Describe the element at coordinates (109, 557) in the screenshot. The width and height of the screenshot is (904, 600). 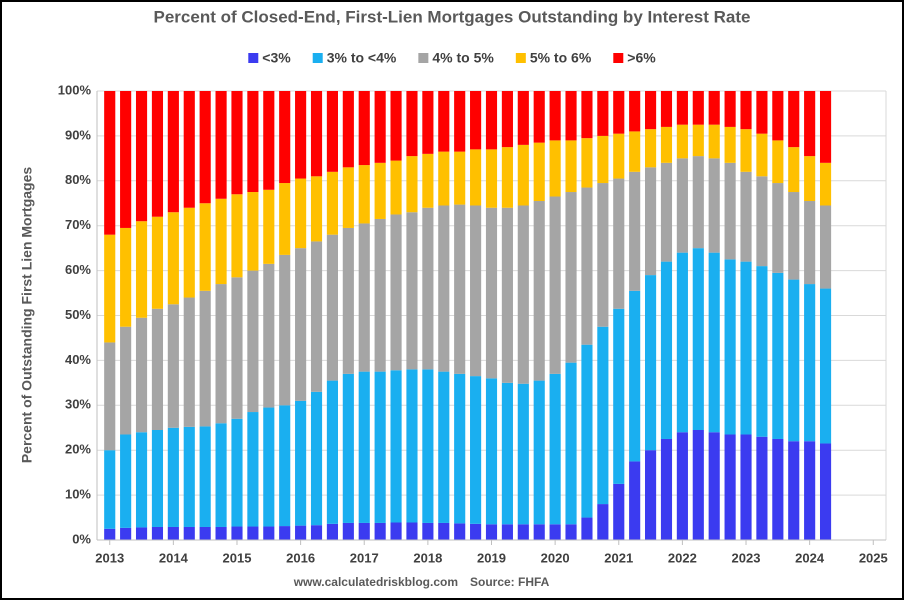
I see `x-tick-label: 2013` at that location.